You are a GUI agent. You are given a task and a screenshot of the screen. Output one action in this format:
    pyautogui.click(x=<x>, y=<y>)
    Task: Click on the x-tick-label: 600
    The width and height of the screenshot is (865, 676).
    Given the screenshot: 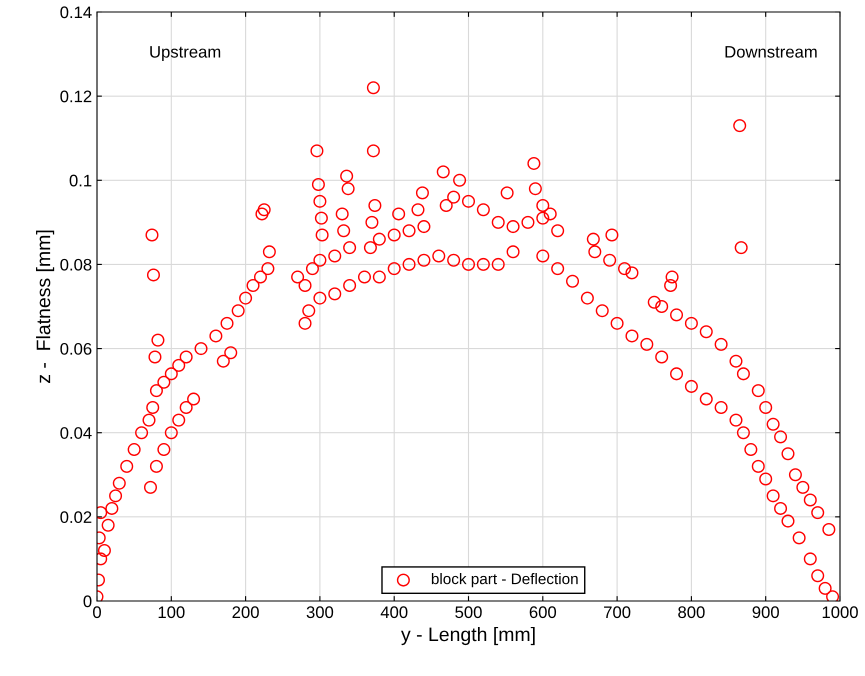 What is the action you would take?
    pyautogui.click(x=543, y=612)
    